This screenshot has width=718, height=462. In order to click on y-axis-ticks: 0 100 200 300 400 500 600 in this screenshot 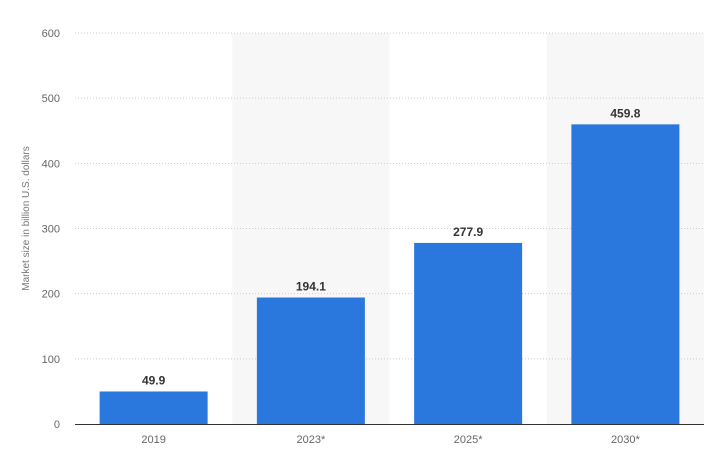, I will do `click(51, 229)`.